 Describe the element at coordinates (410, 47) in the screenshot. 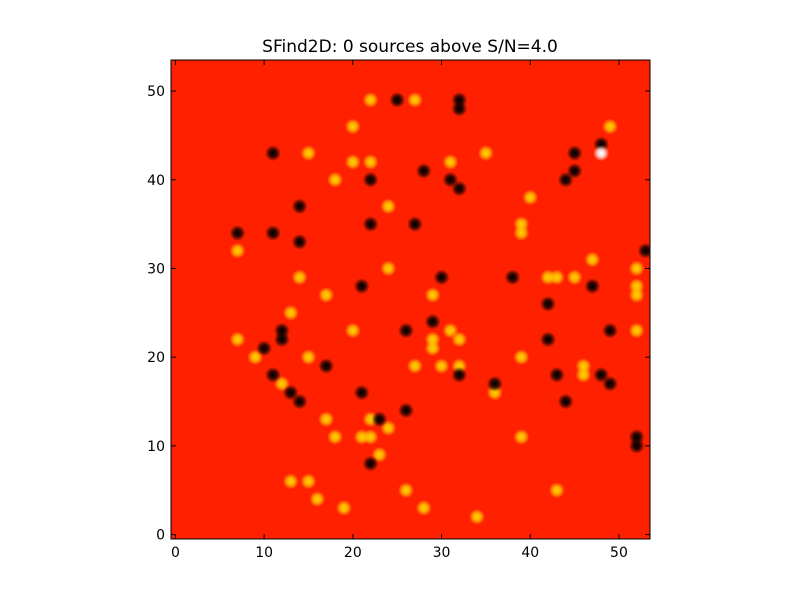

I see `chart-title: SFind2D: 0 sources above S/N=4.0` at that location.